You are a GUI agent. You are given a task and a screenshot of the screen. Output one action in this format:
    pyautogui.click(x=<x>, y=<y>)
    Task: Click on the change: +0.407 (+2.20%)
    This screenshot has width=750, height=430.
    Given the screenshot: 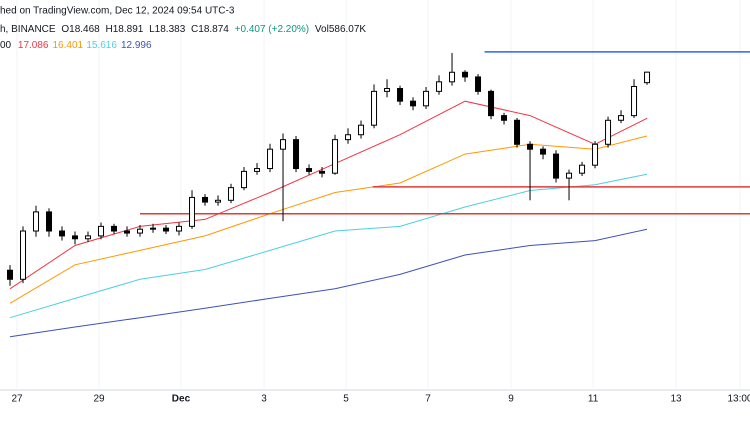 What is the action you would take?
    pyautogui.click(x=272, y=29)
    